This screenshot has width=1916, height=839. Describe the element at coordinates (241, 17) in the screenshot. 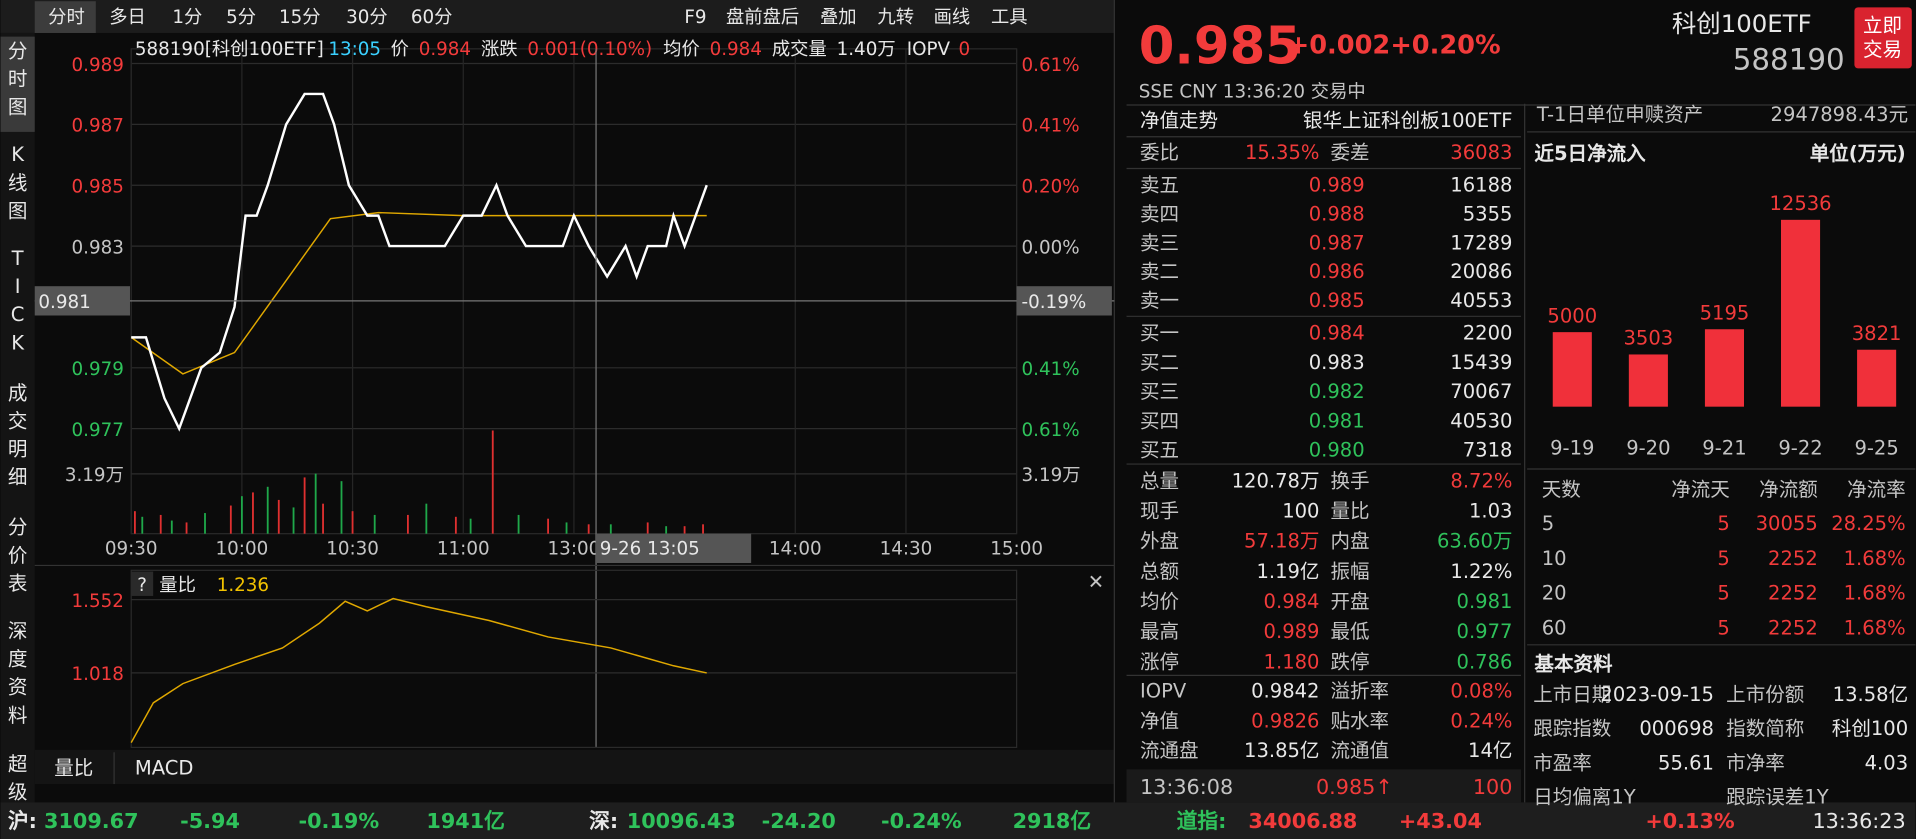

I see `tab: 5分` at that location.